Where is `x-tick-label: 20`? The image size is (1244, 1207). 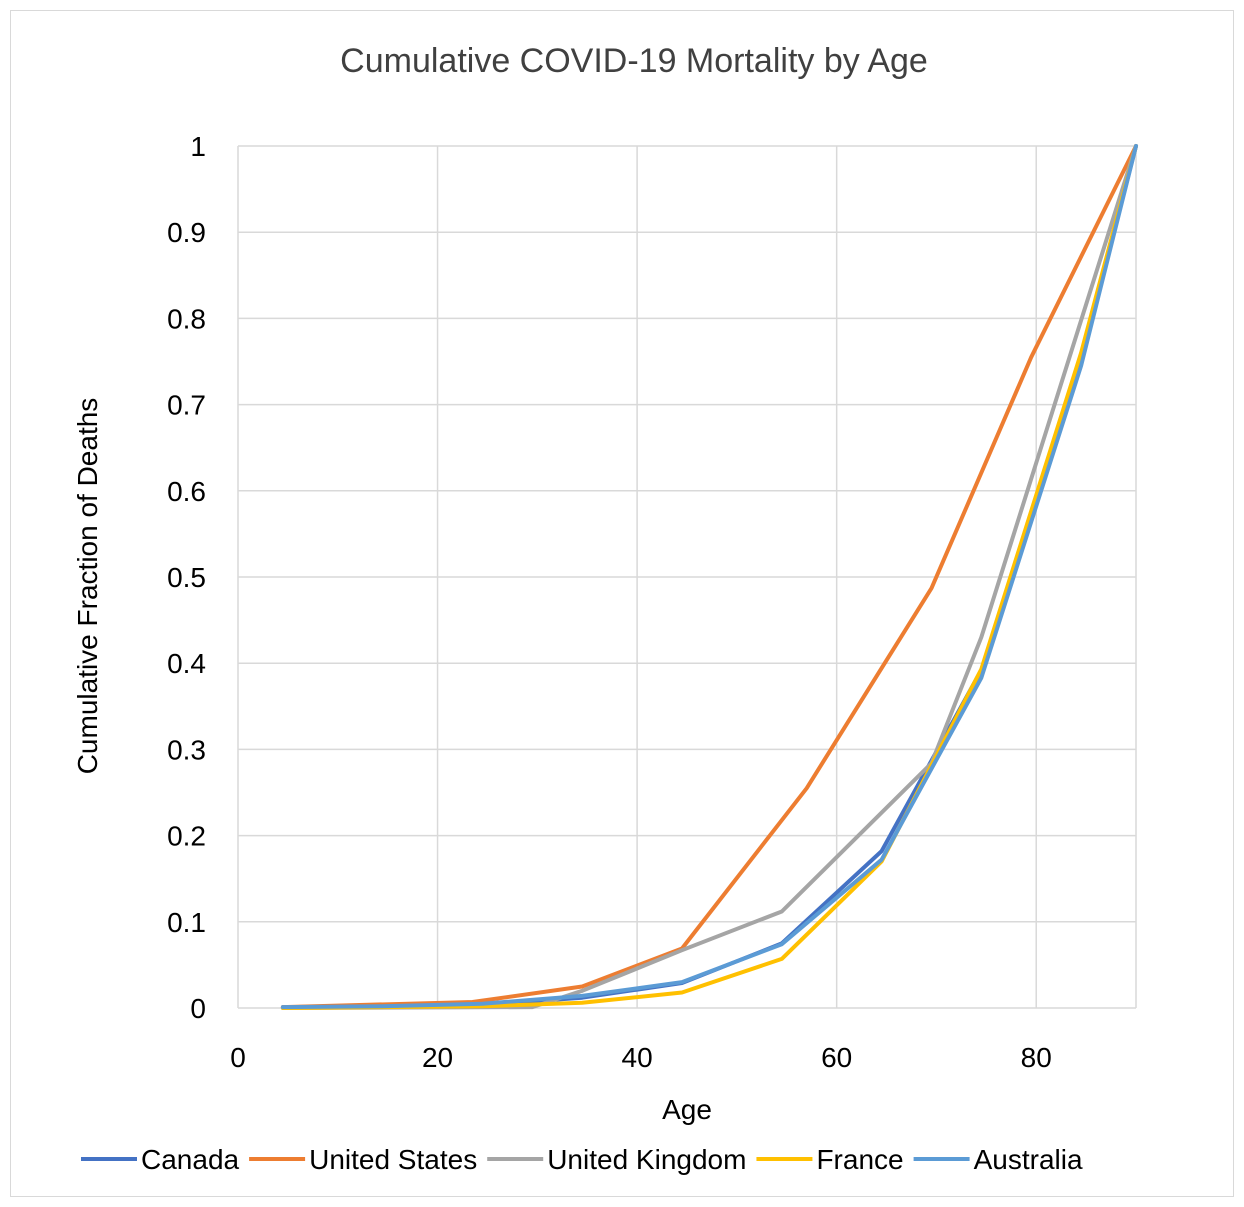
x-tick-label: 20 is located at coordinates (437, 1057).